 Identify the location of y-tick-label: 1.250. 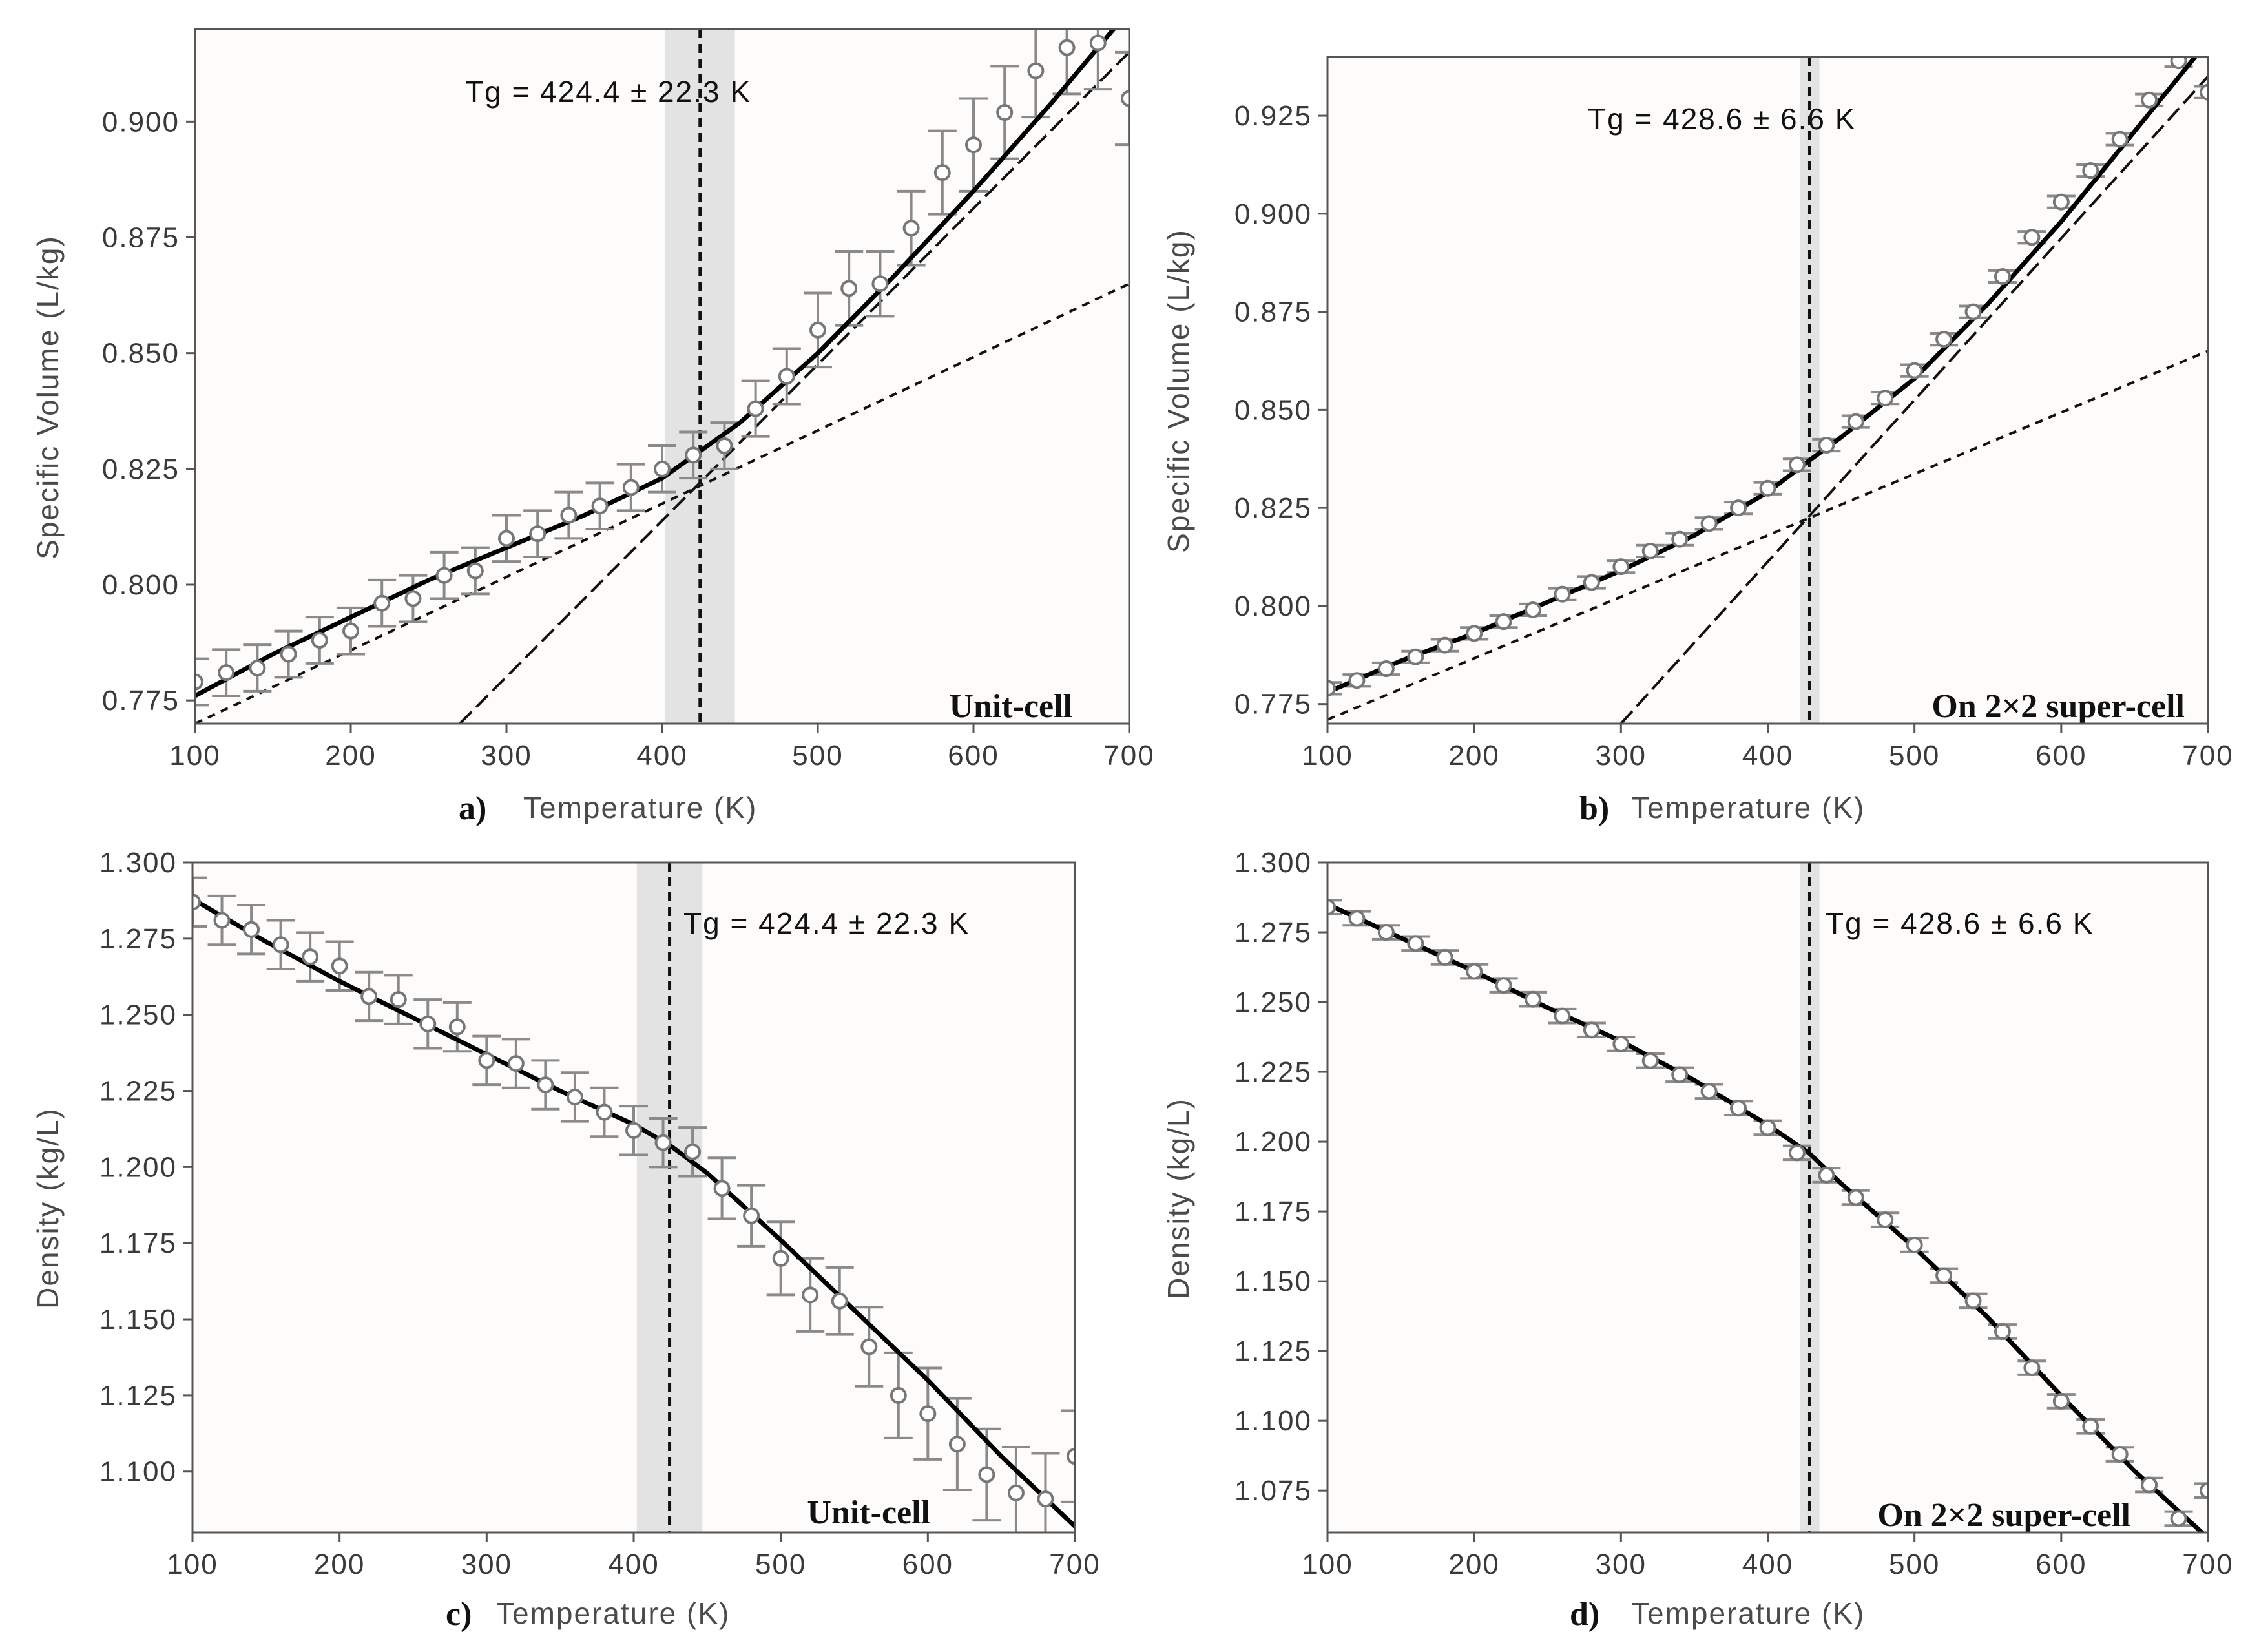
(138, 1015).